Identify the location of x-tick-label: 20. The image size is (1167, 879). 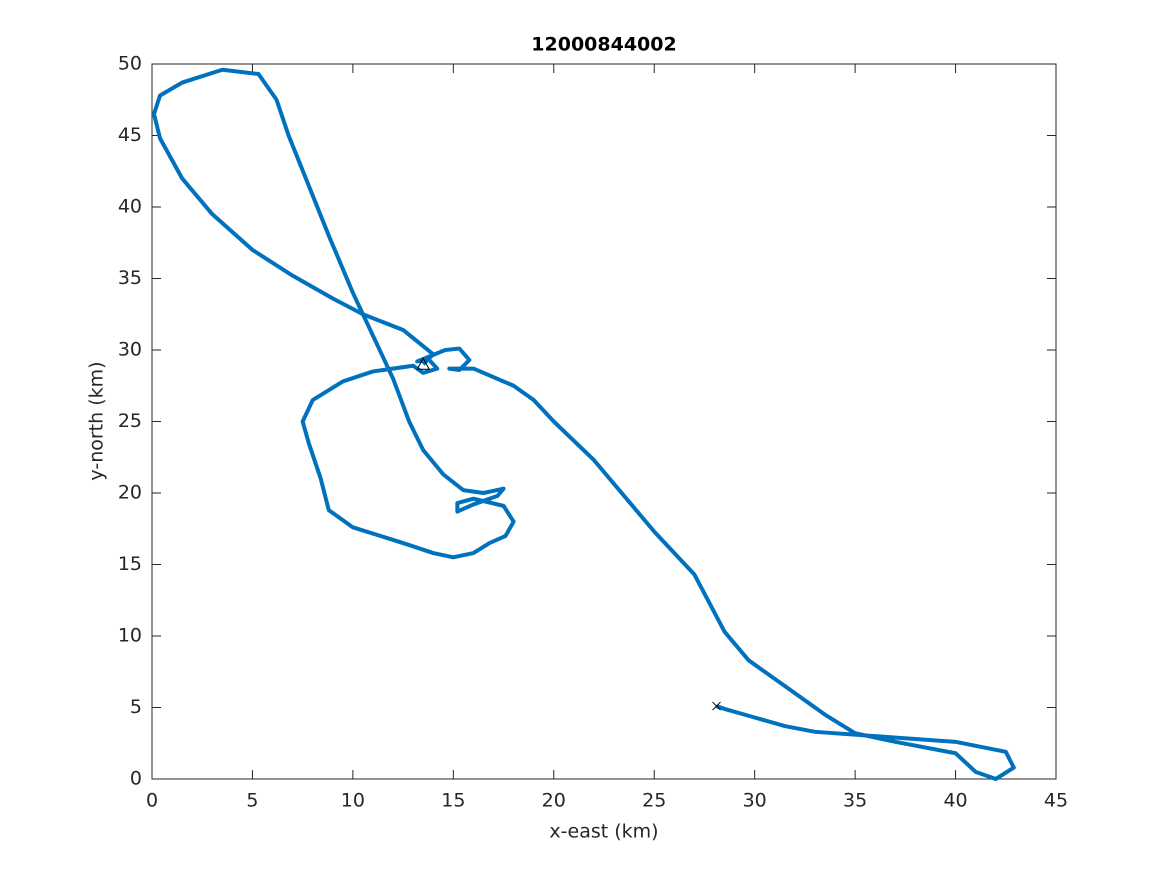
(554, 801).